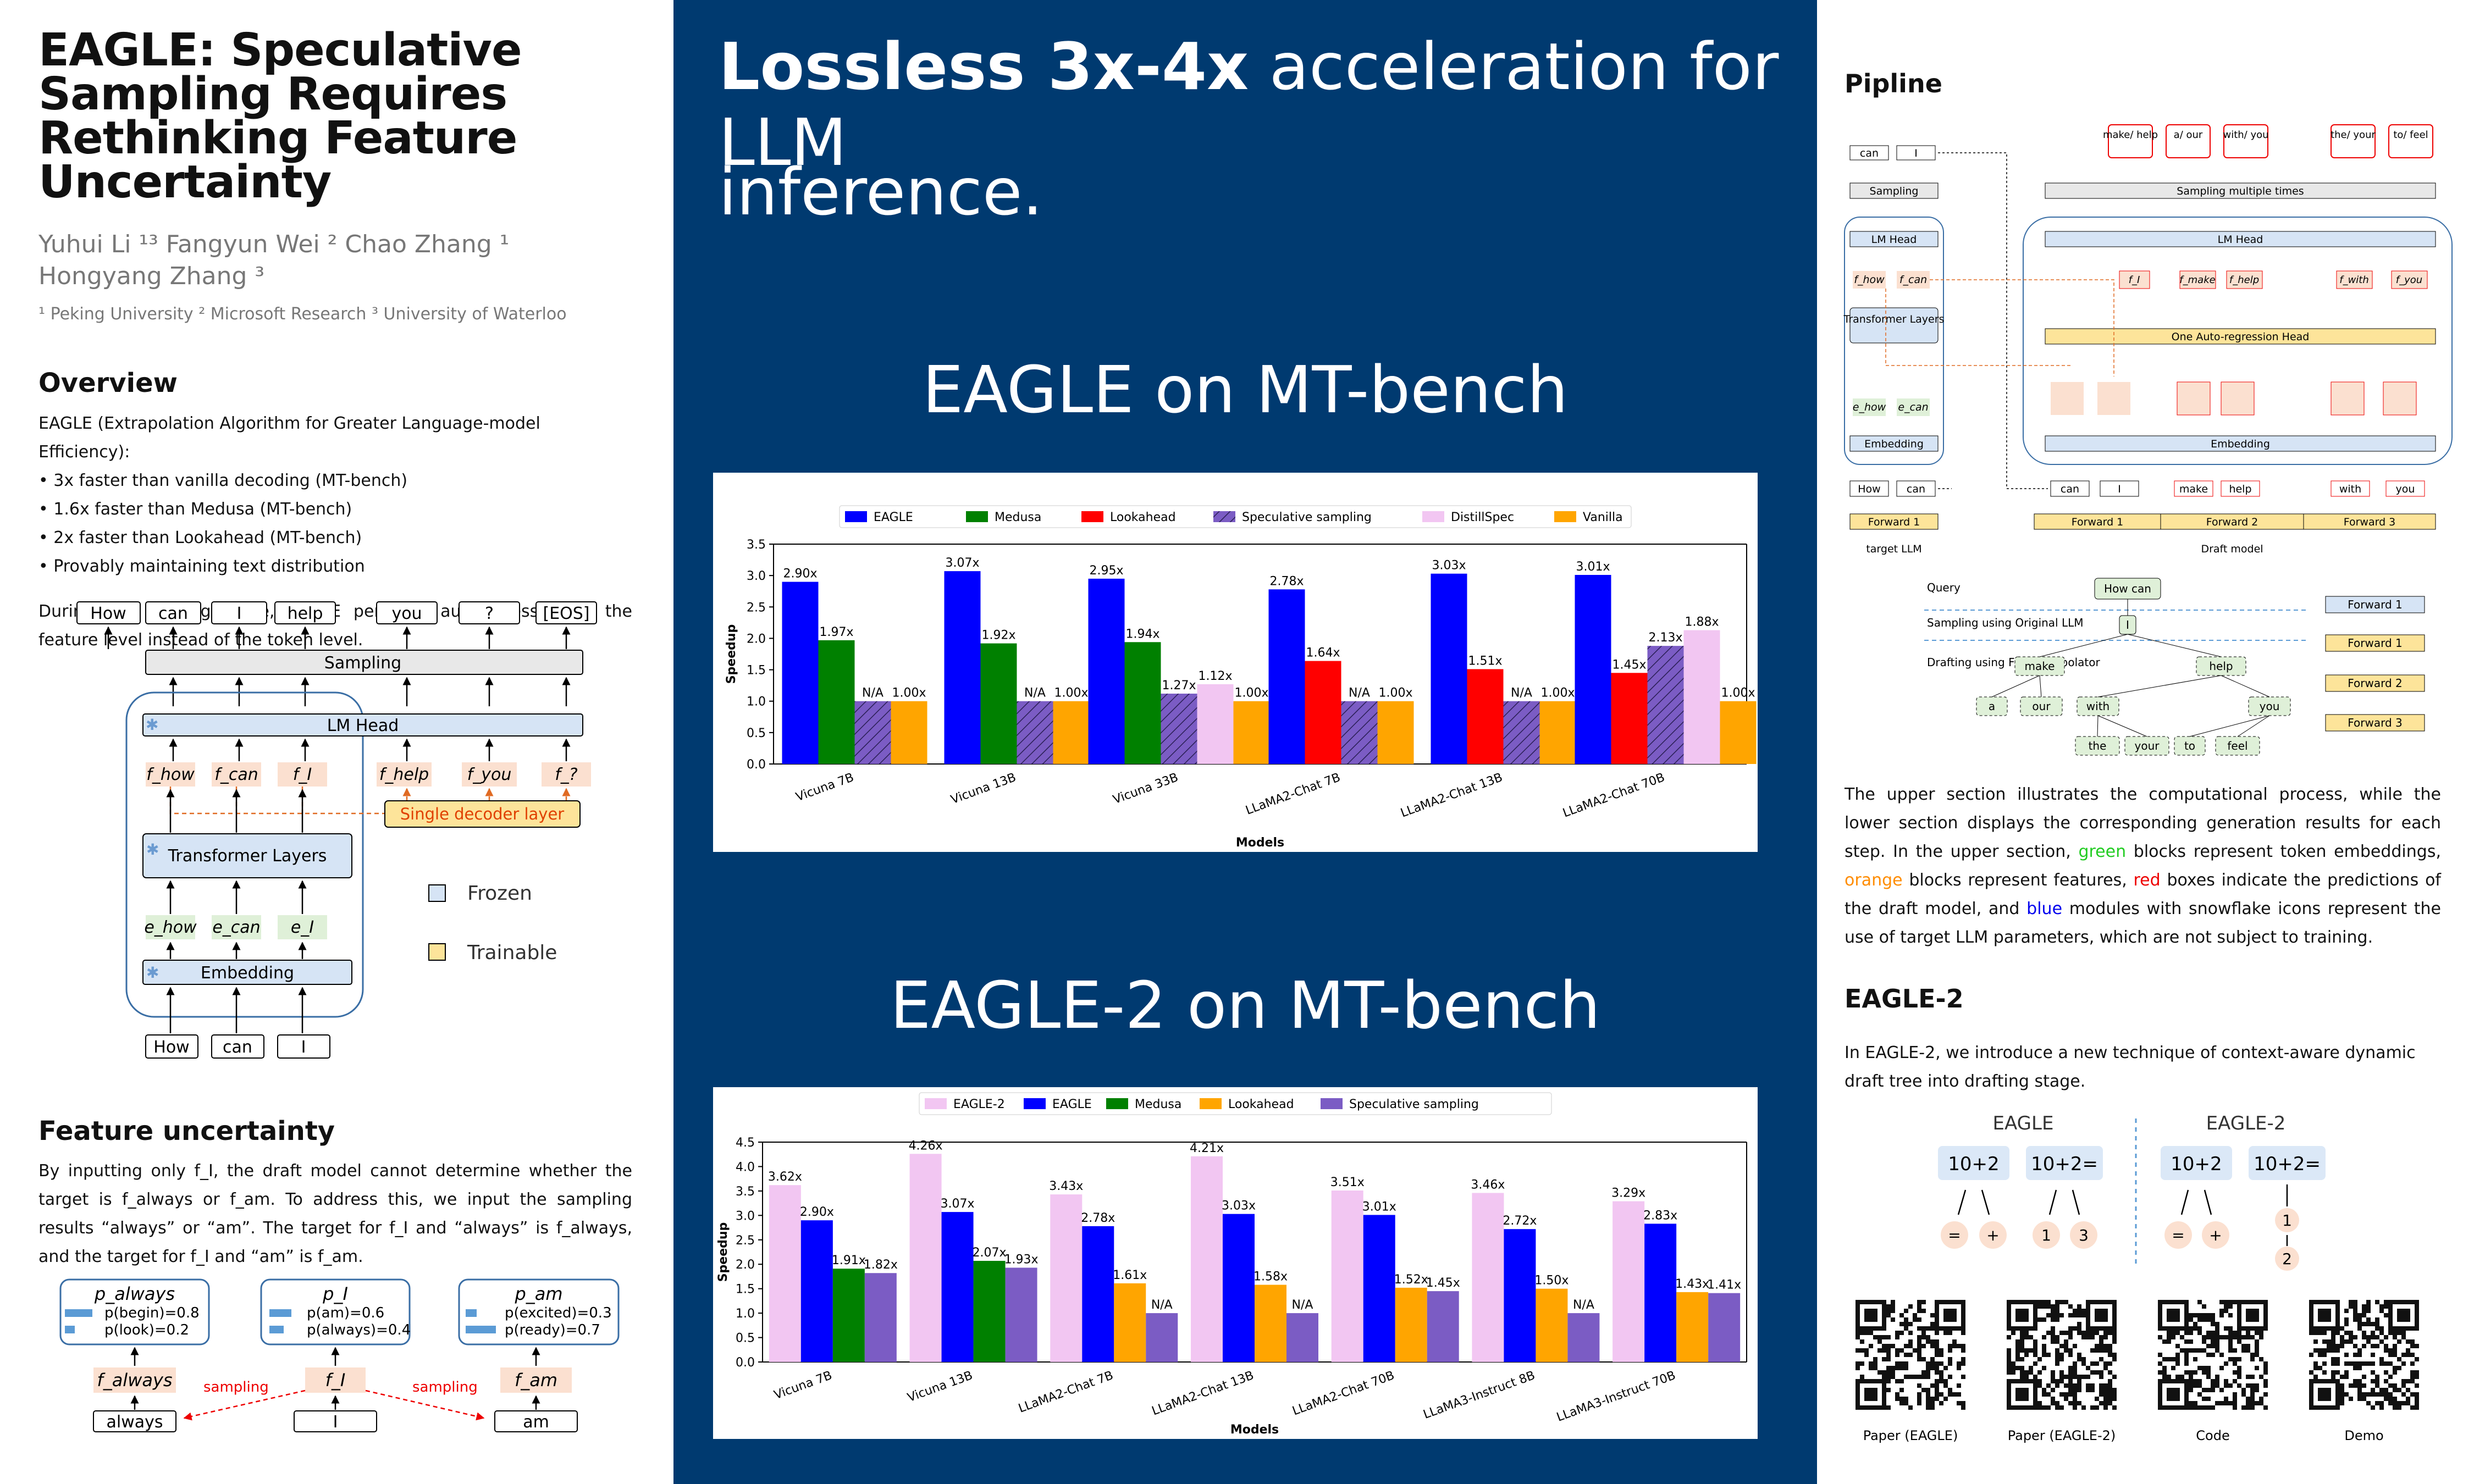  What do you see at coordinates (1066, 1392) in the screenshot?
I see `x-tick-label: LLaMA2-Chat 7B` at bounding box center [1066, 1392].